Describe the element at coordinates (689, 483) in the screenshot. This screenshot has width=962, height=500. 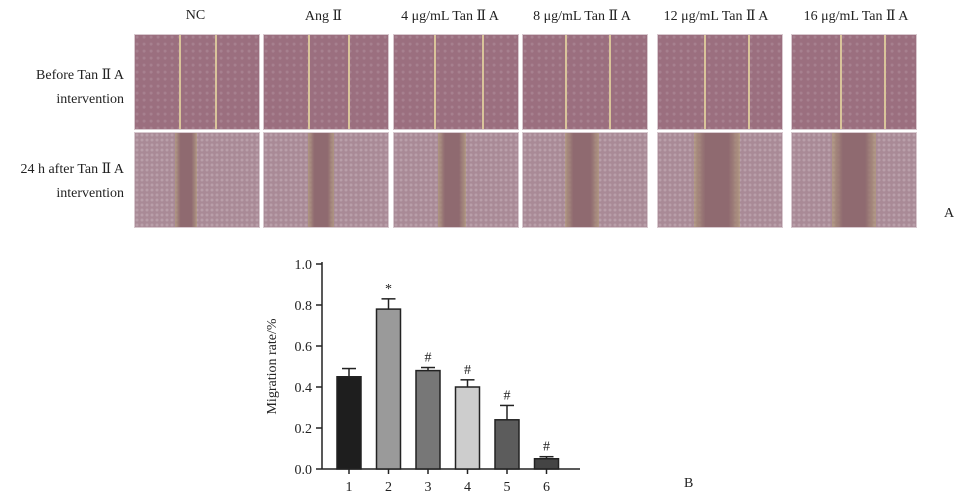
I see `panel-label-b: B` at that location.